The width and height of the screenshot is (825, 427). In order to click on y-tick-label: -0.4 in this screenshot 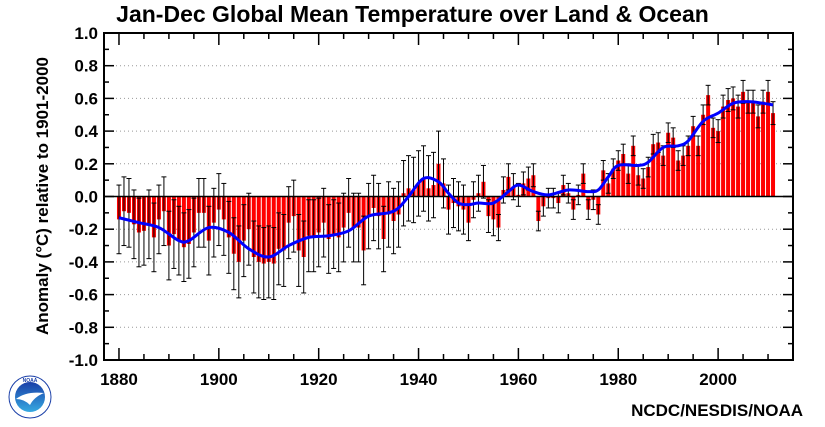, I will do `click(84, 262)`.